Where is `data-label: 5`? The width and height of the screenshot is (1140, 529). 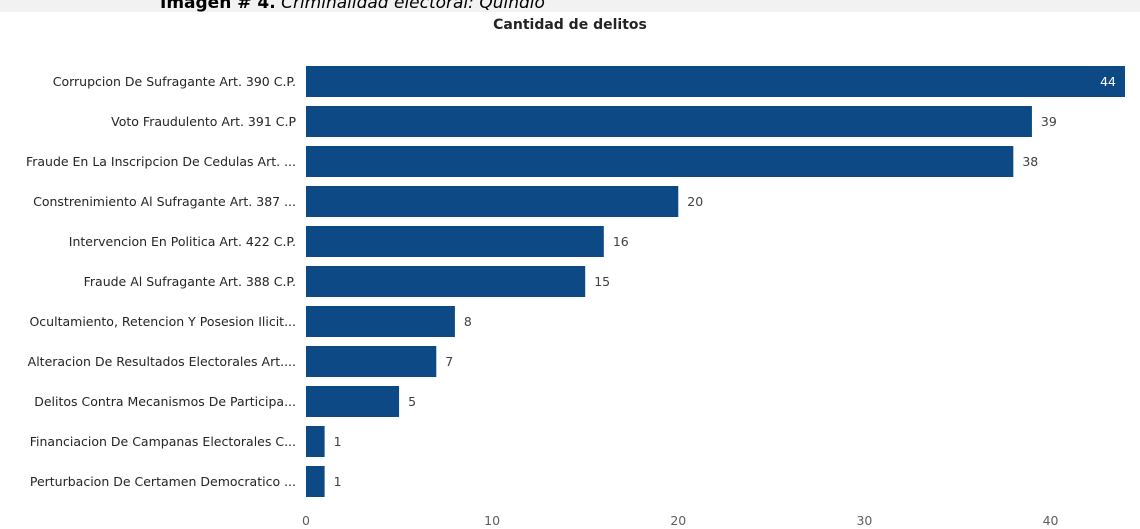 data-label: 5 is located at coordinates (412, 401).